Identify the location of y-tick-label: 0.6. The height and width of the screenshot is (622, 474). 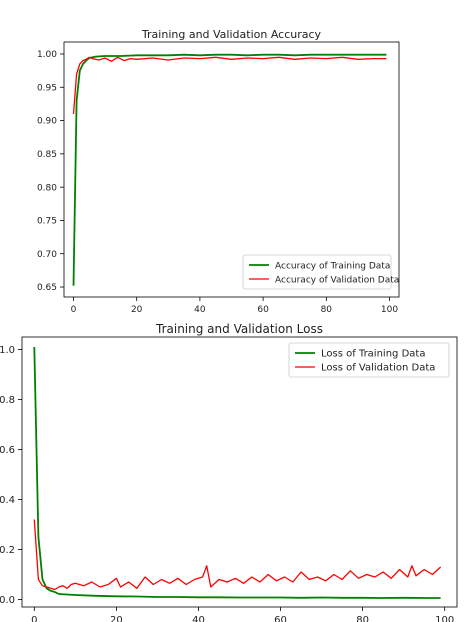
(7, 450).